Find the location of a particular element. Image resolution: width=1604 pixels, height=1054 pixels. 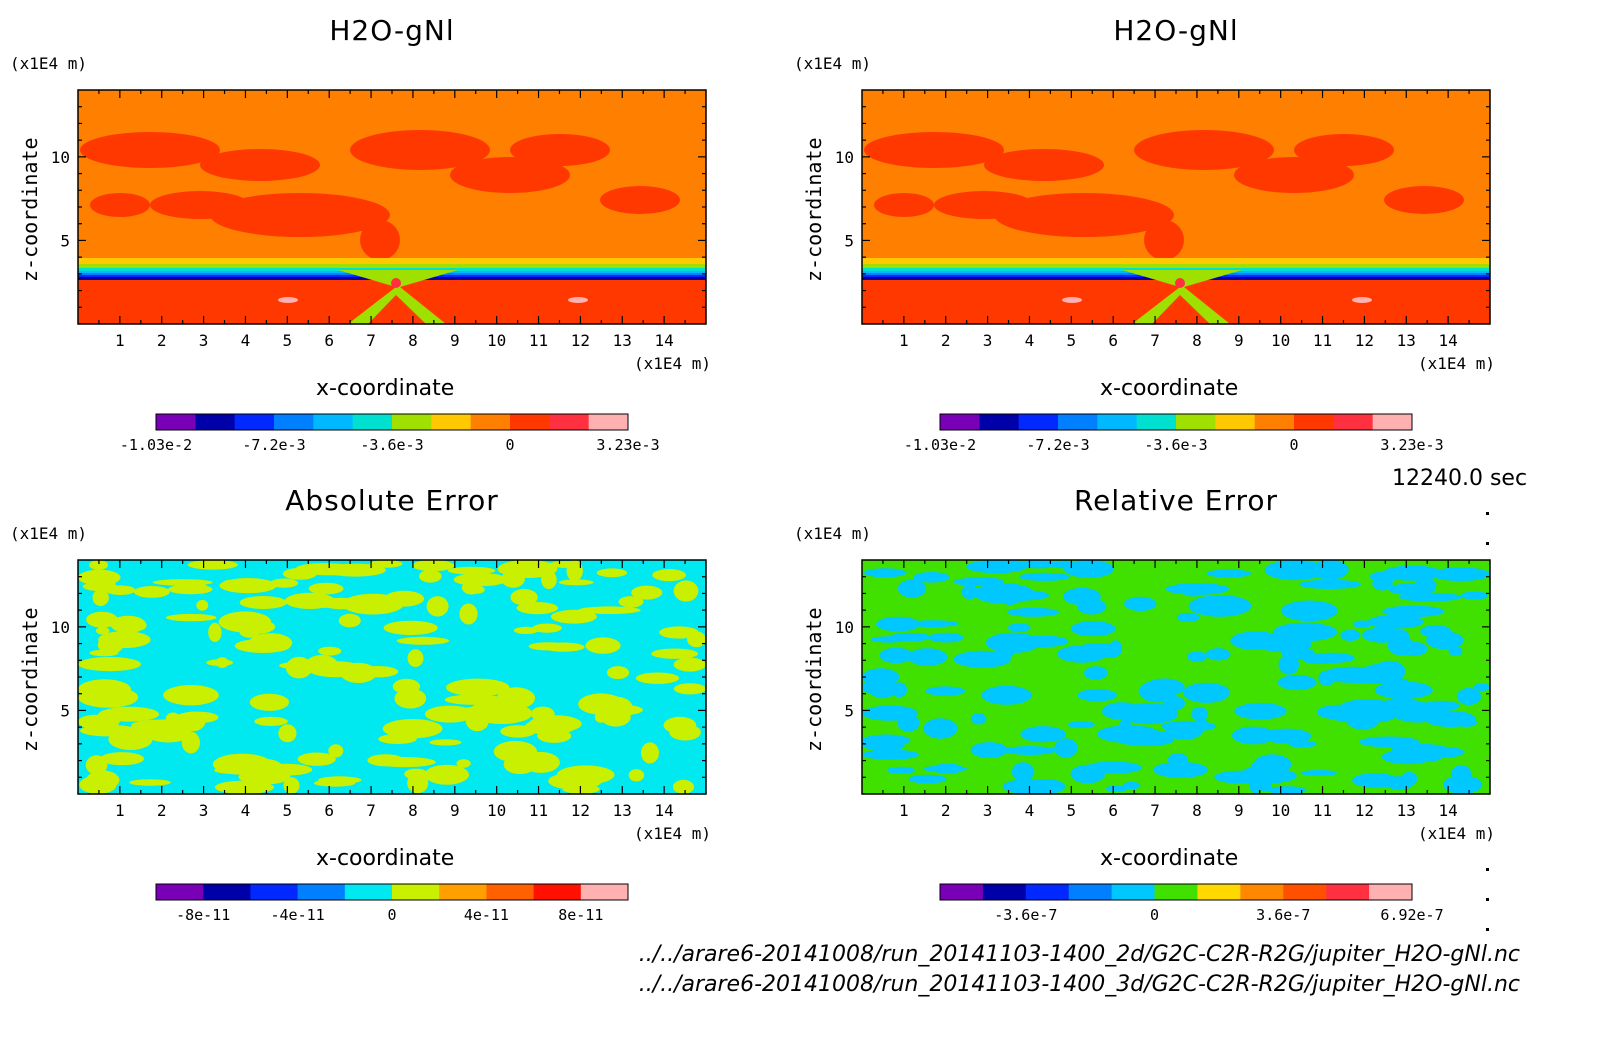

x-tick-label: 13 is located at coordinates (622, 810).